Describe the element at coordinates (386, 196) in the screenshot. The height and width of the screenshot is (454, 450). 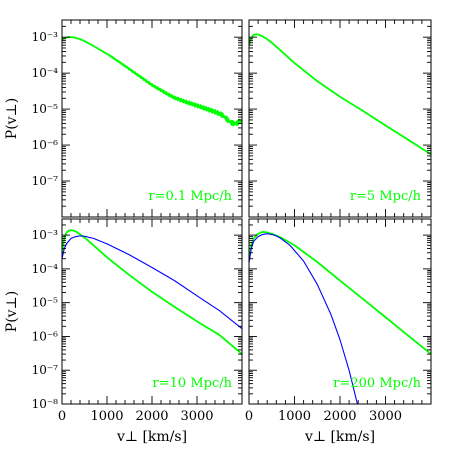
I see `panel-annotation: r=5 Mpc/h` at that location.